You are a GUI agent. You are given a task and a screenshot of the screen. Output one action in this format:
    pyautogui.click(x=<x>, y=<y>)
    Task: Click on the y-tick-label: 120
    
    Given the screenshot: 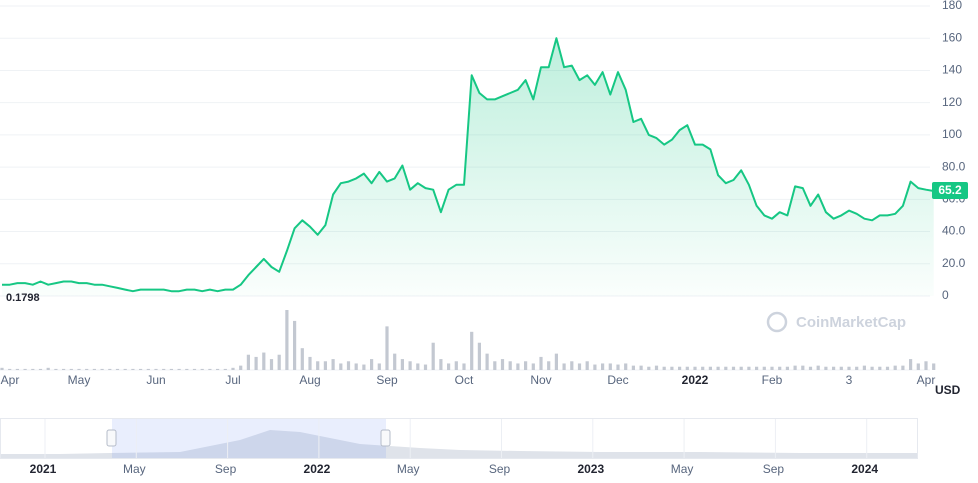 What is the action you would take?
    pyautogui.click(x=952, y=102)
    